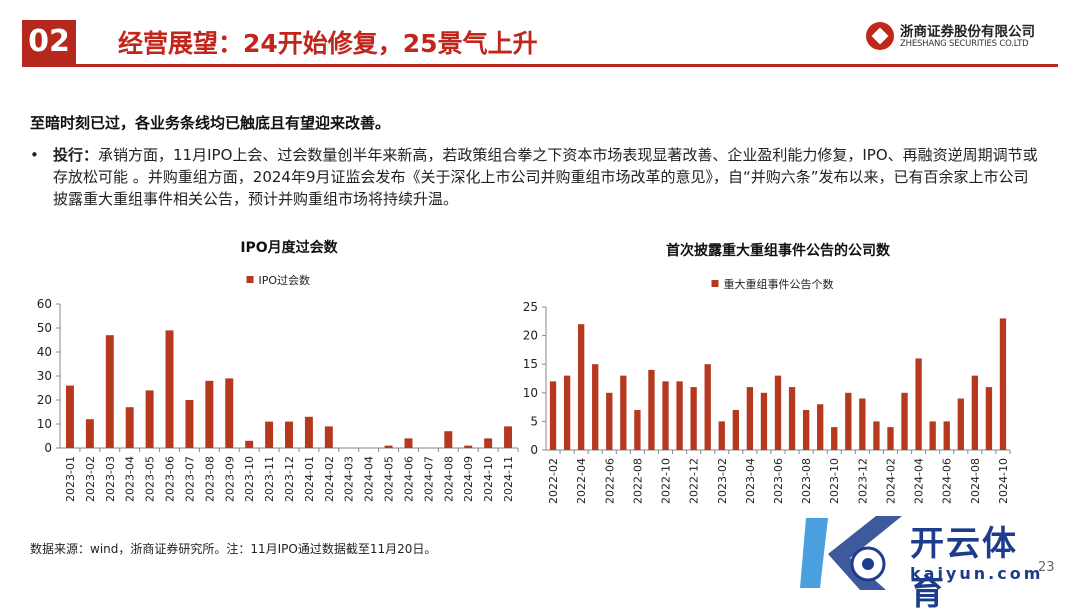 The image size is (1080, 614). Describe the element at coordinates (49, 42) in the screenshot. I see `section-number: 02` at that location.